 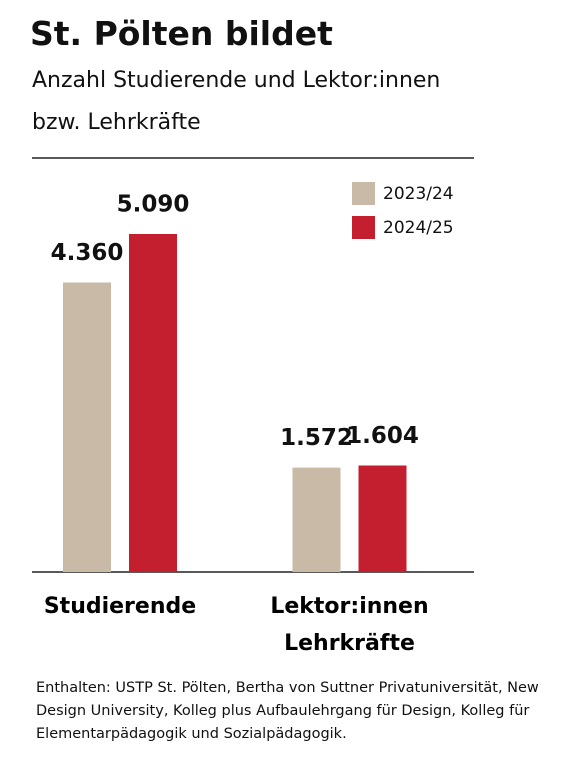 I want to click on value-label: 4.360, so click(x=87, y=253).